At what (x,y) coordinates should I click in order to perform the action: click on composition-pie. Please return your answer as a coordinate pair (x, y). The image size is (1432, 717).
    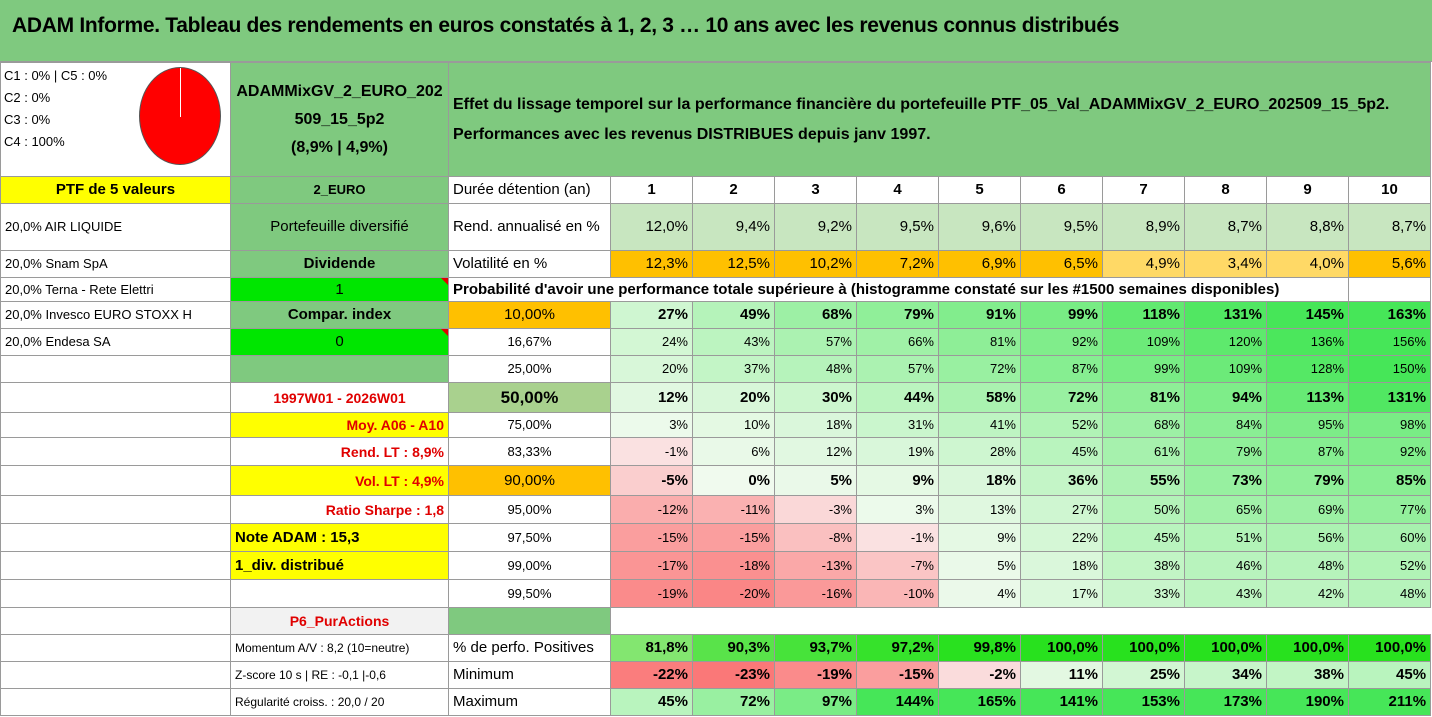
    Looking at the image, I should click on (180, 116).